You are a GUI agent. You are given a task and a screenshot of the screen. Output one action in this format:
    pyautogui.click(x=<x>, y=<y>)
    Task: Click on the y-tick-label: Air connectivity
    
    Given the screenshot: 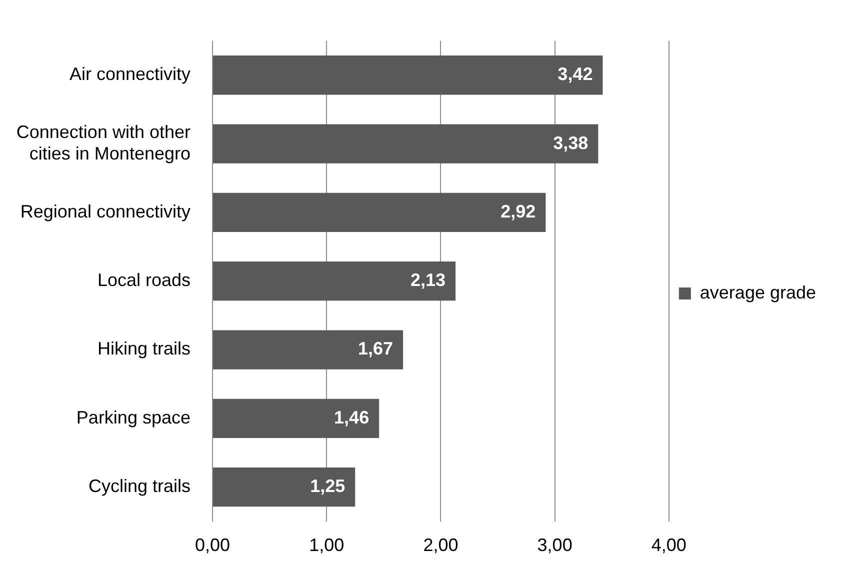 What is the action you would take?
    pyautogui.click(x=129, y=74)
    